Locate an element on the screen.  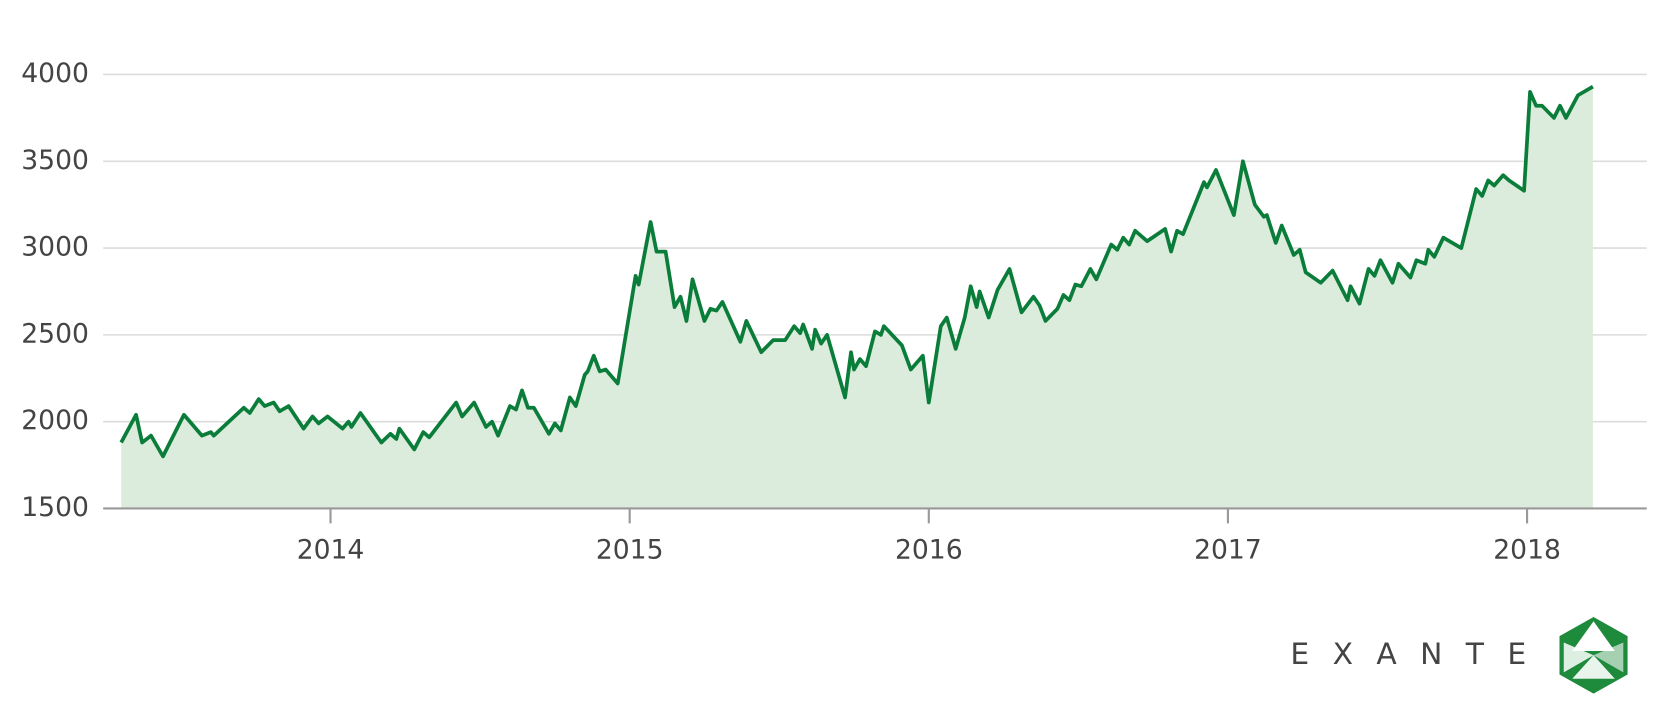
logo-text: EXANTE is located at coordinates (1419, 654).